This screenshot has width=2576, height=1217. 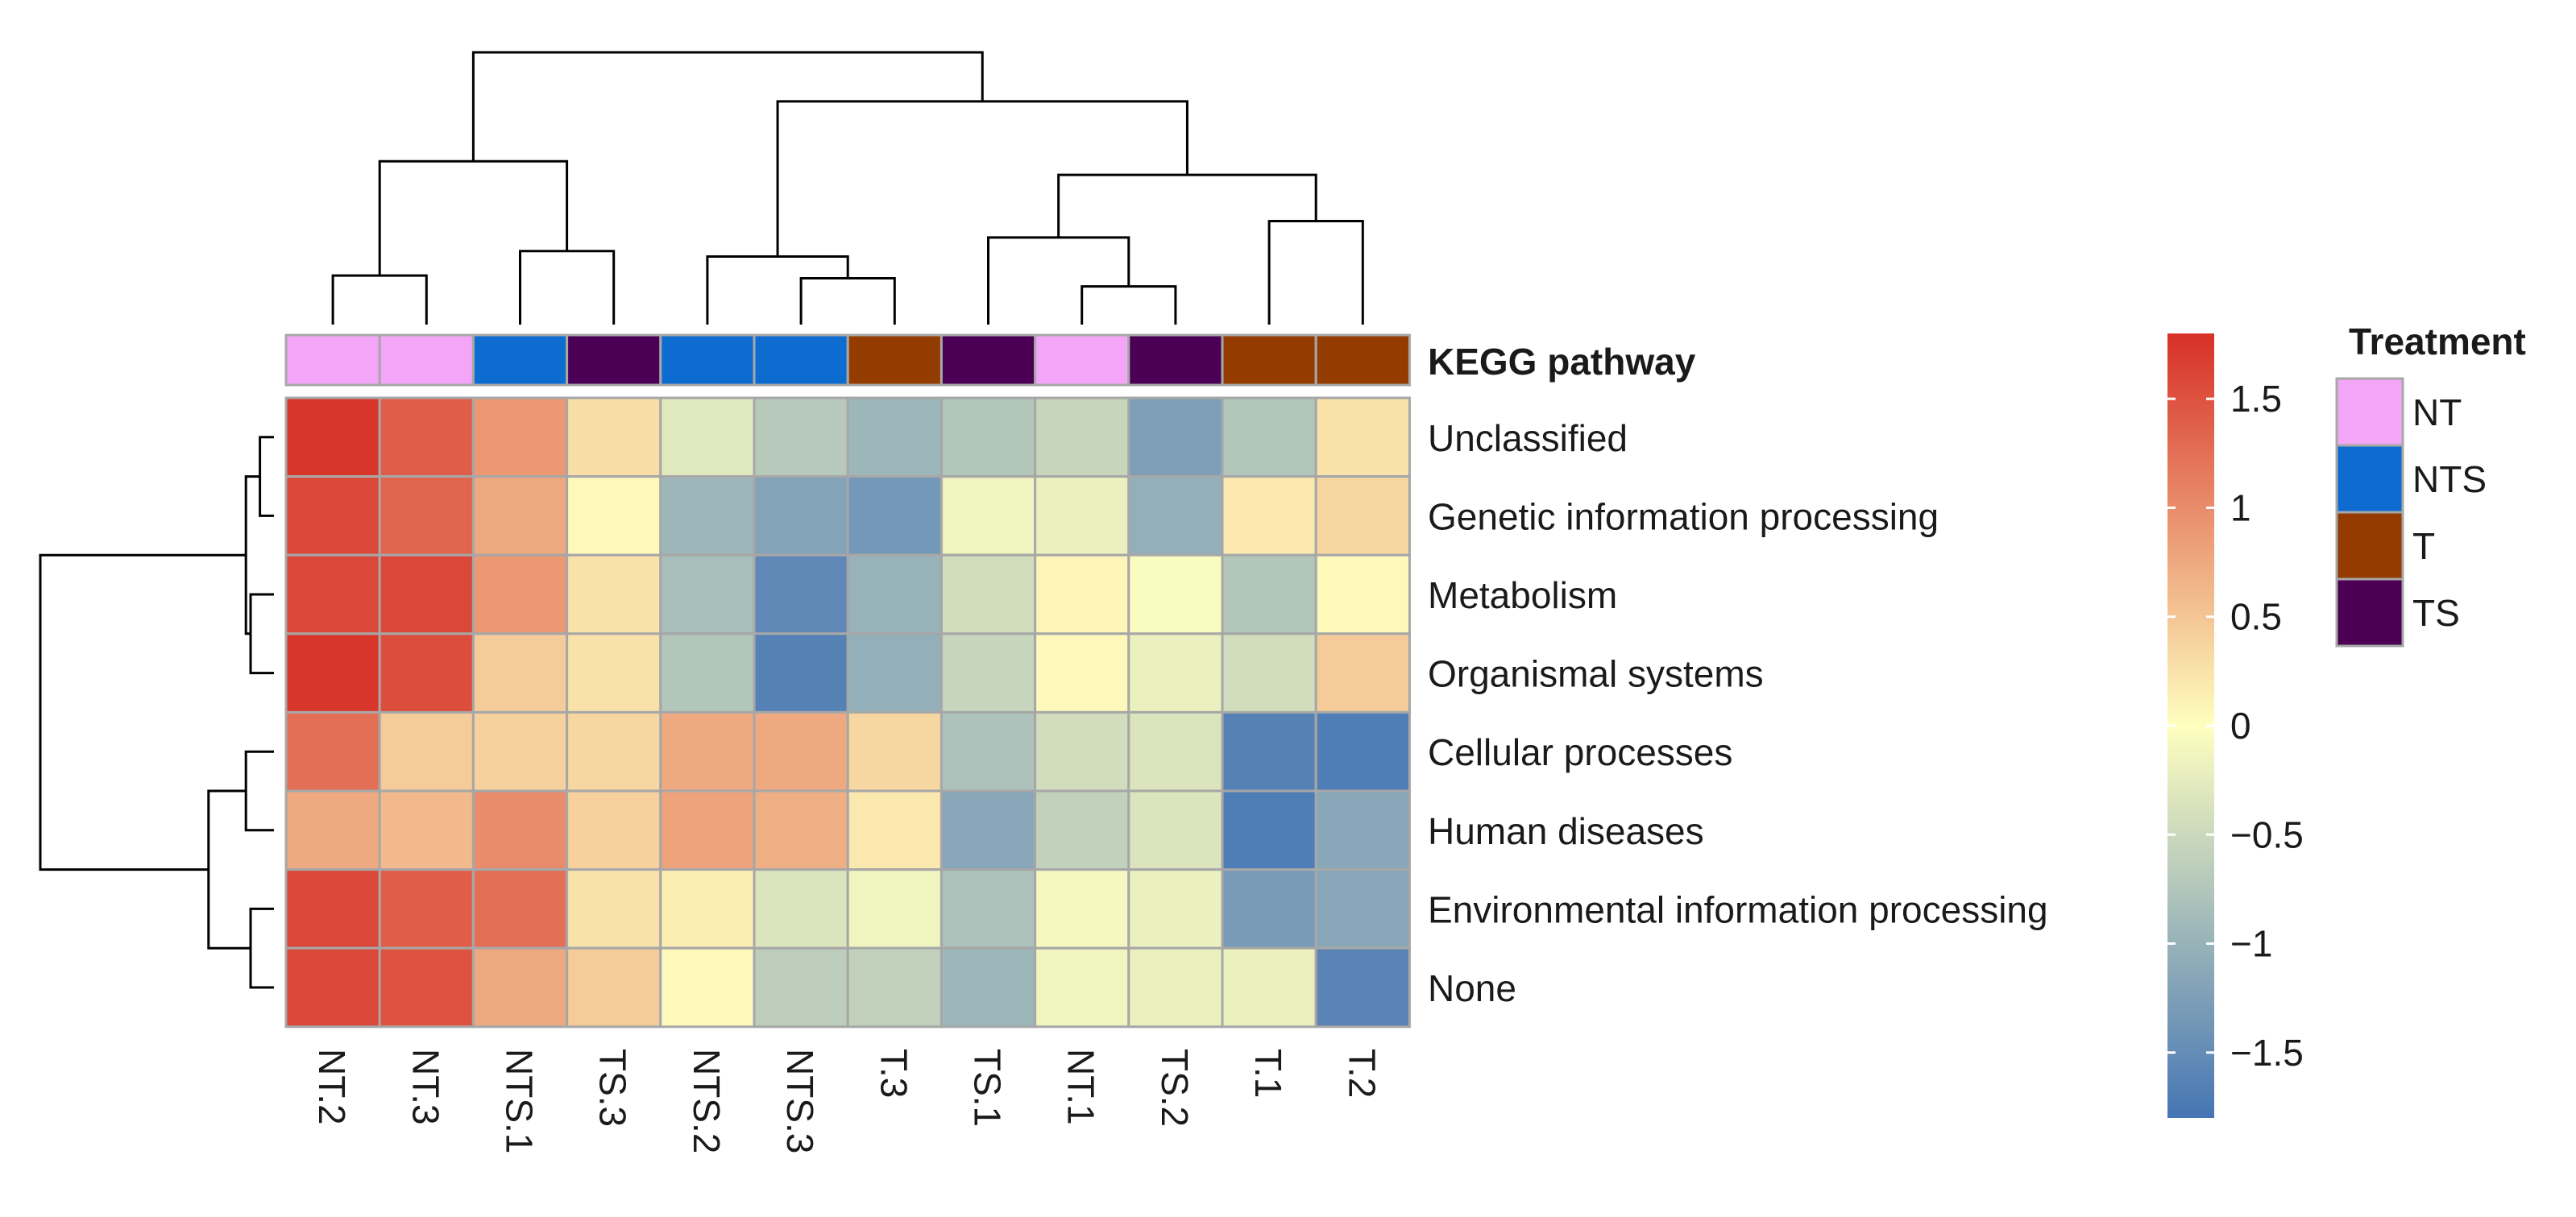 I want to click on annotation-cell-TS.2, so click(x=1175, y=360).